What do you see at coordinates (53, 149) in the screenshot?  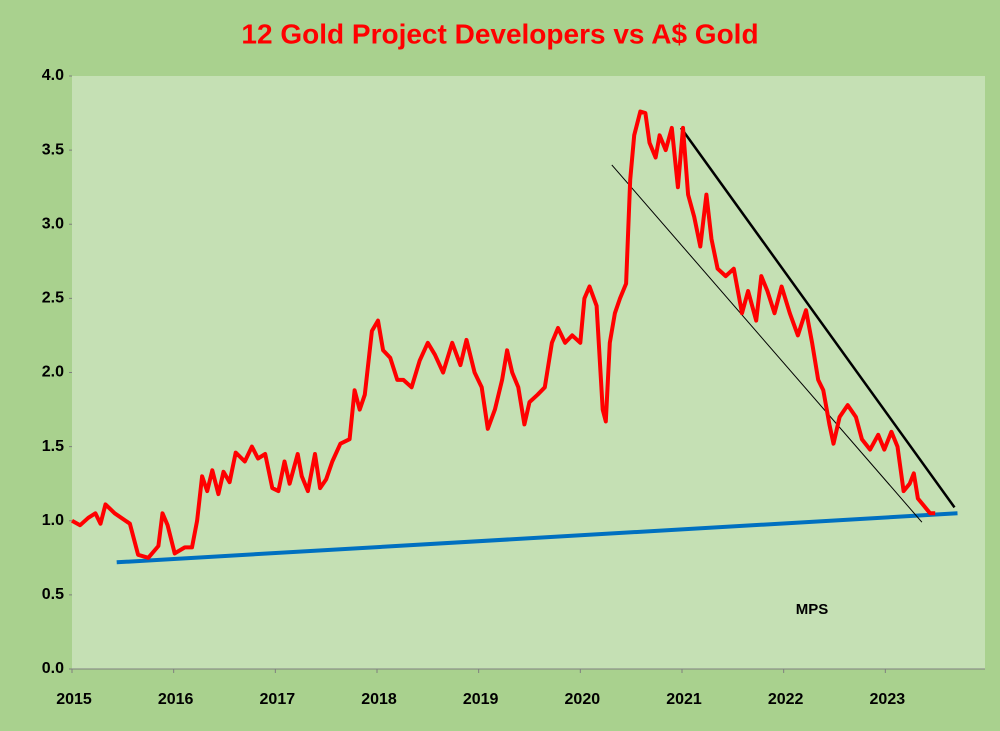 I see `y-tick-label: 3.5` at bounding box center [53, 149].